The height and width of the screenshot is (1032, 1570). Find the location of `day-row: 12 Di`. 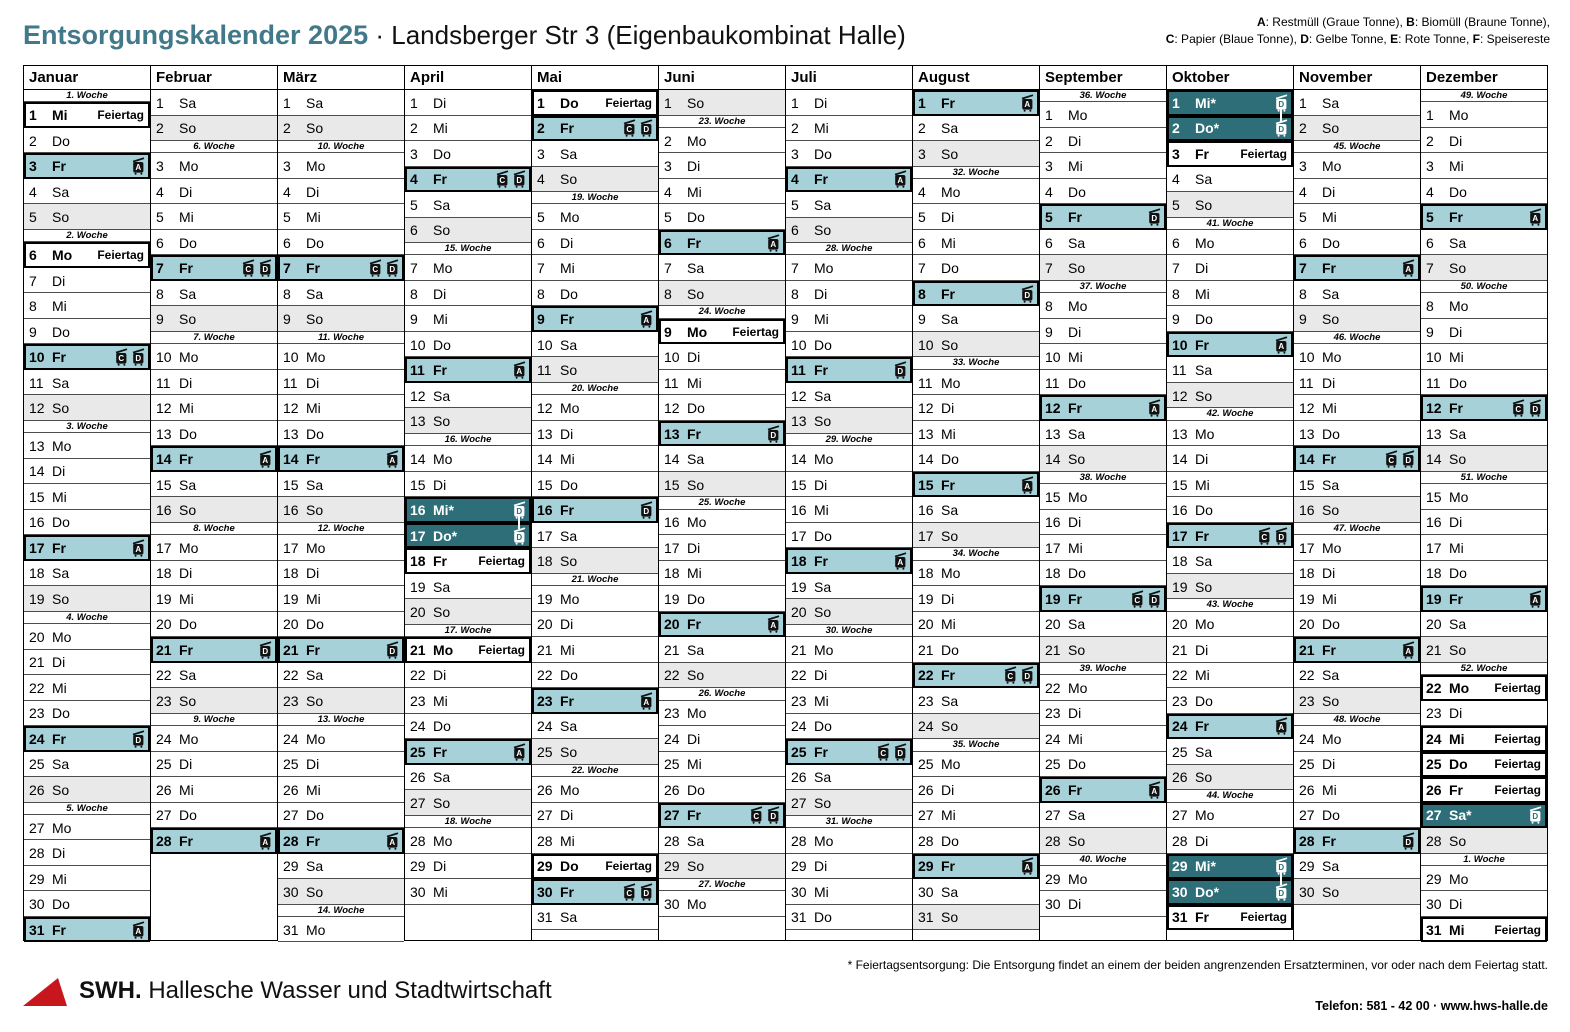

day-row: 12 Di is located at coordinates (976, 408).